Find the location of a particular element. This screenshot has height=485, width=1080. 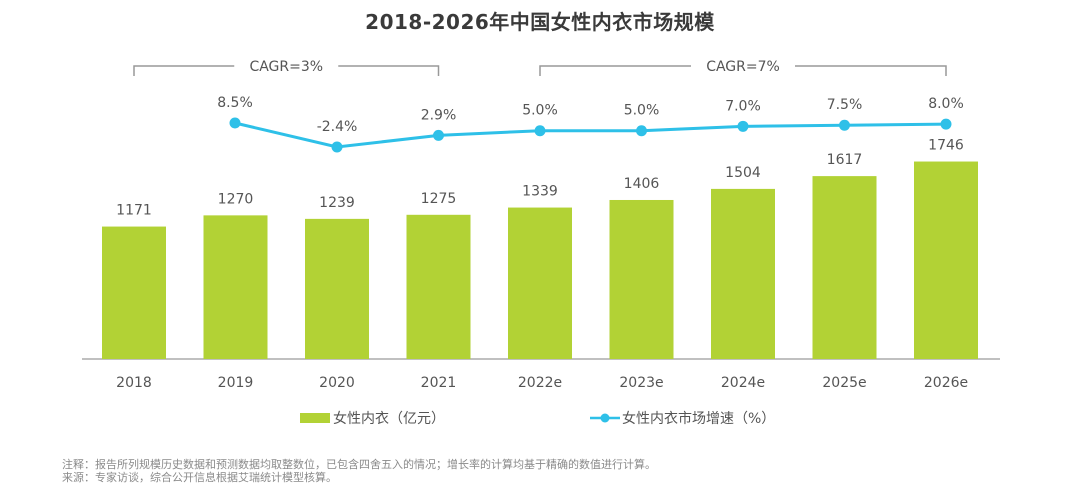

growth-value-label: 7.0% is located at coordinates (743, 106).